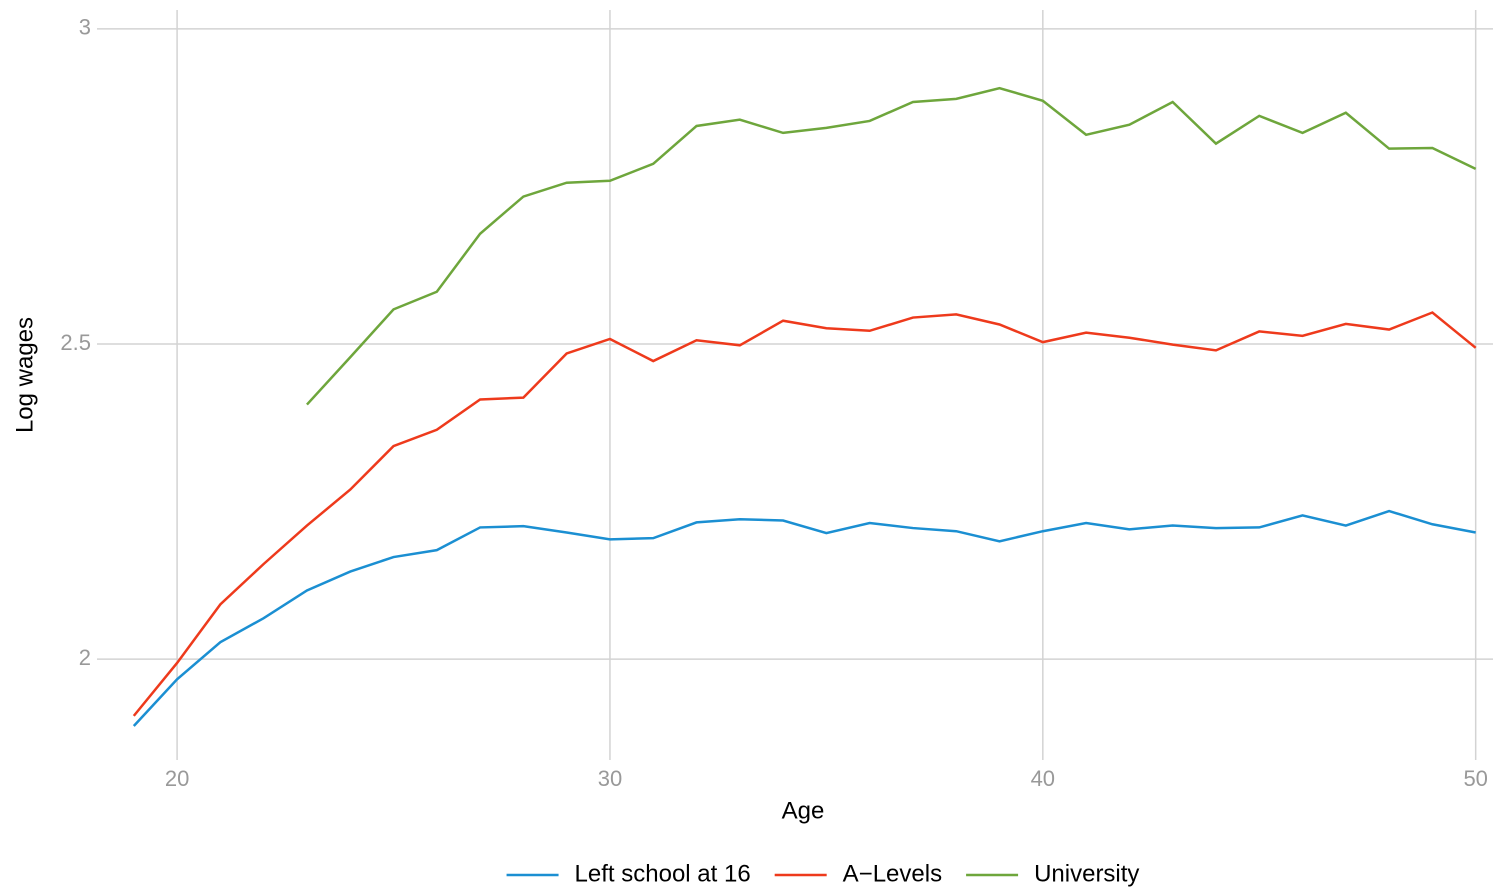 The image size is (1494, 889). I want to click on x-tick-label: 20, so click(177, 778).